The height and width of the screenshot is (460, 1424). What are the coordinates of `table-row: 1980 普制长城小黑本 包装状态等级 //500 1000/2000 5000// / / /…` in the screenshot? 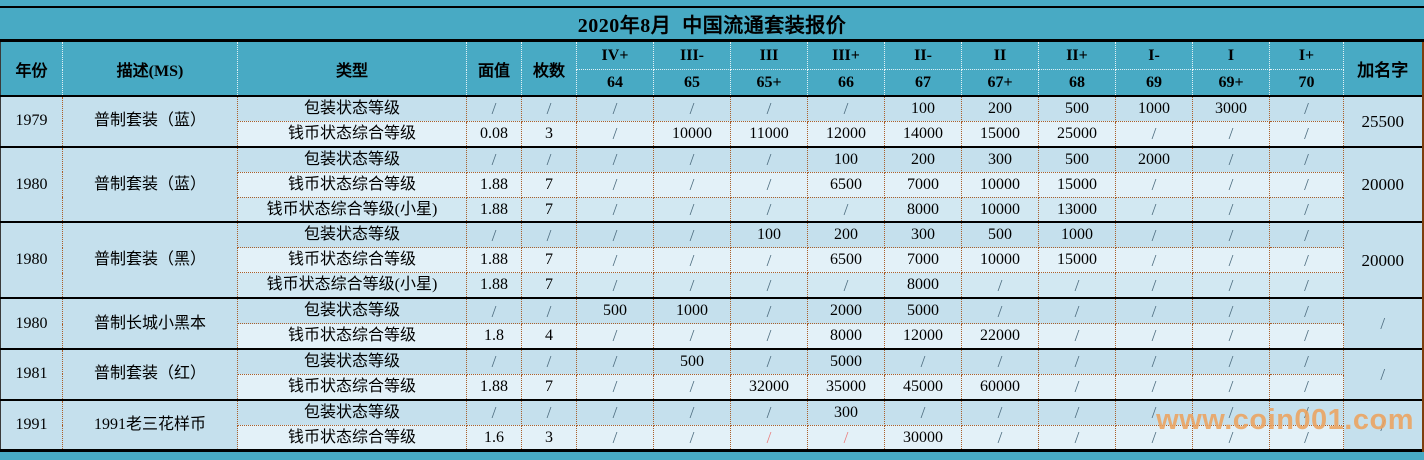 It's located at (712, 323).